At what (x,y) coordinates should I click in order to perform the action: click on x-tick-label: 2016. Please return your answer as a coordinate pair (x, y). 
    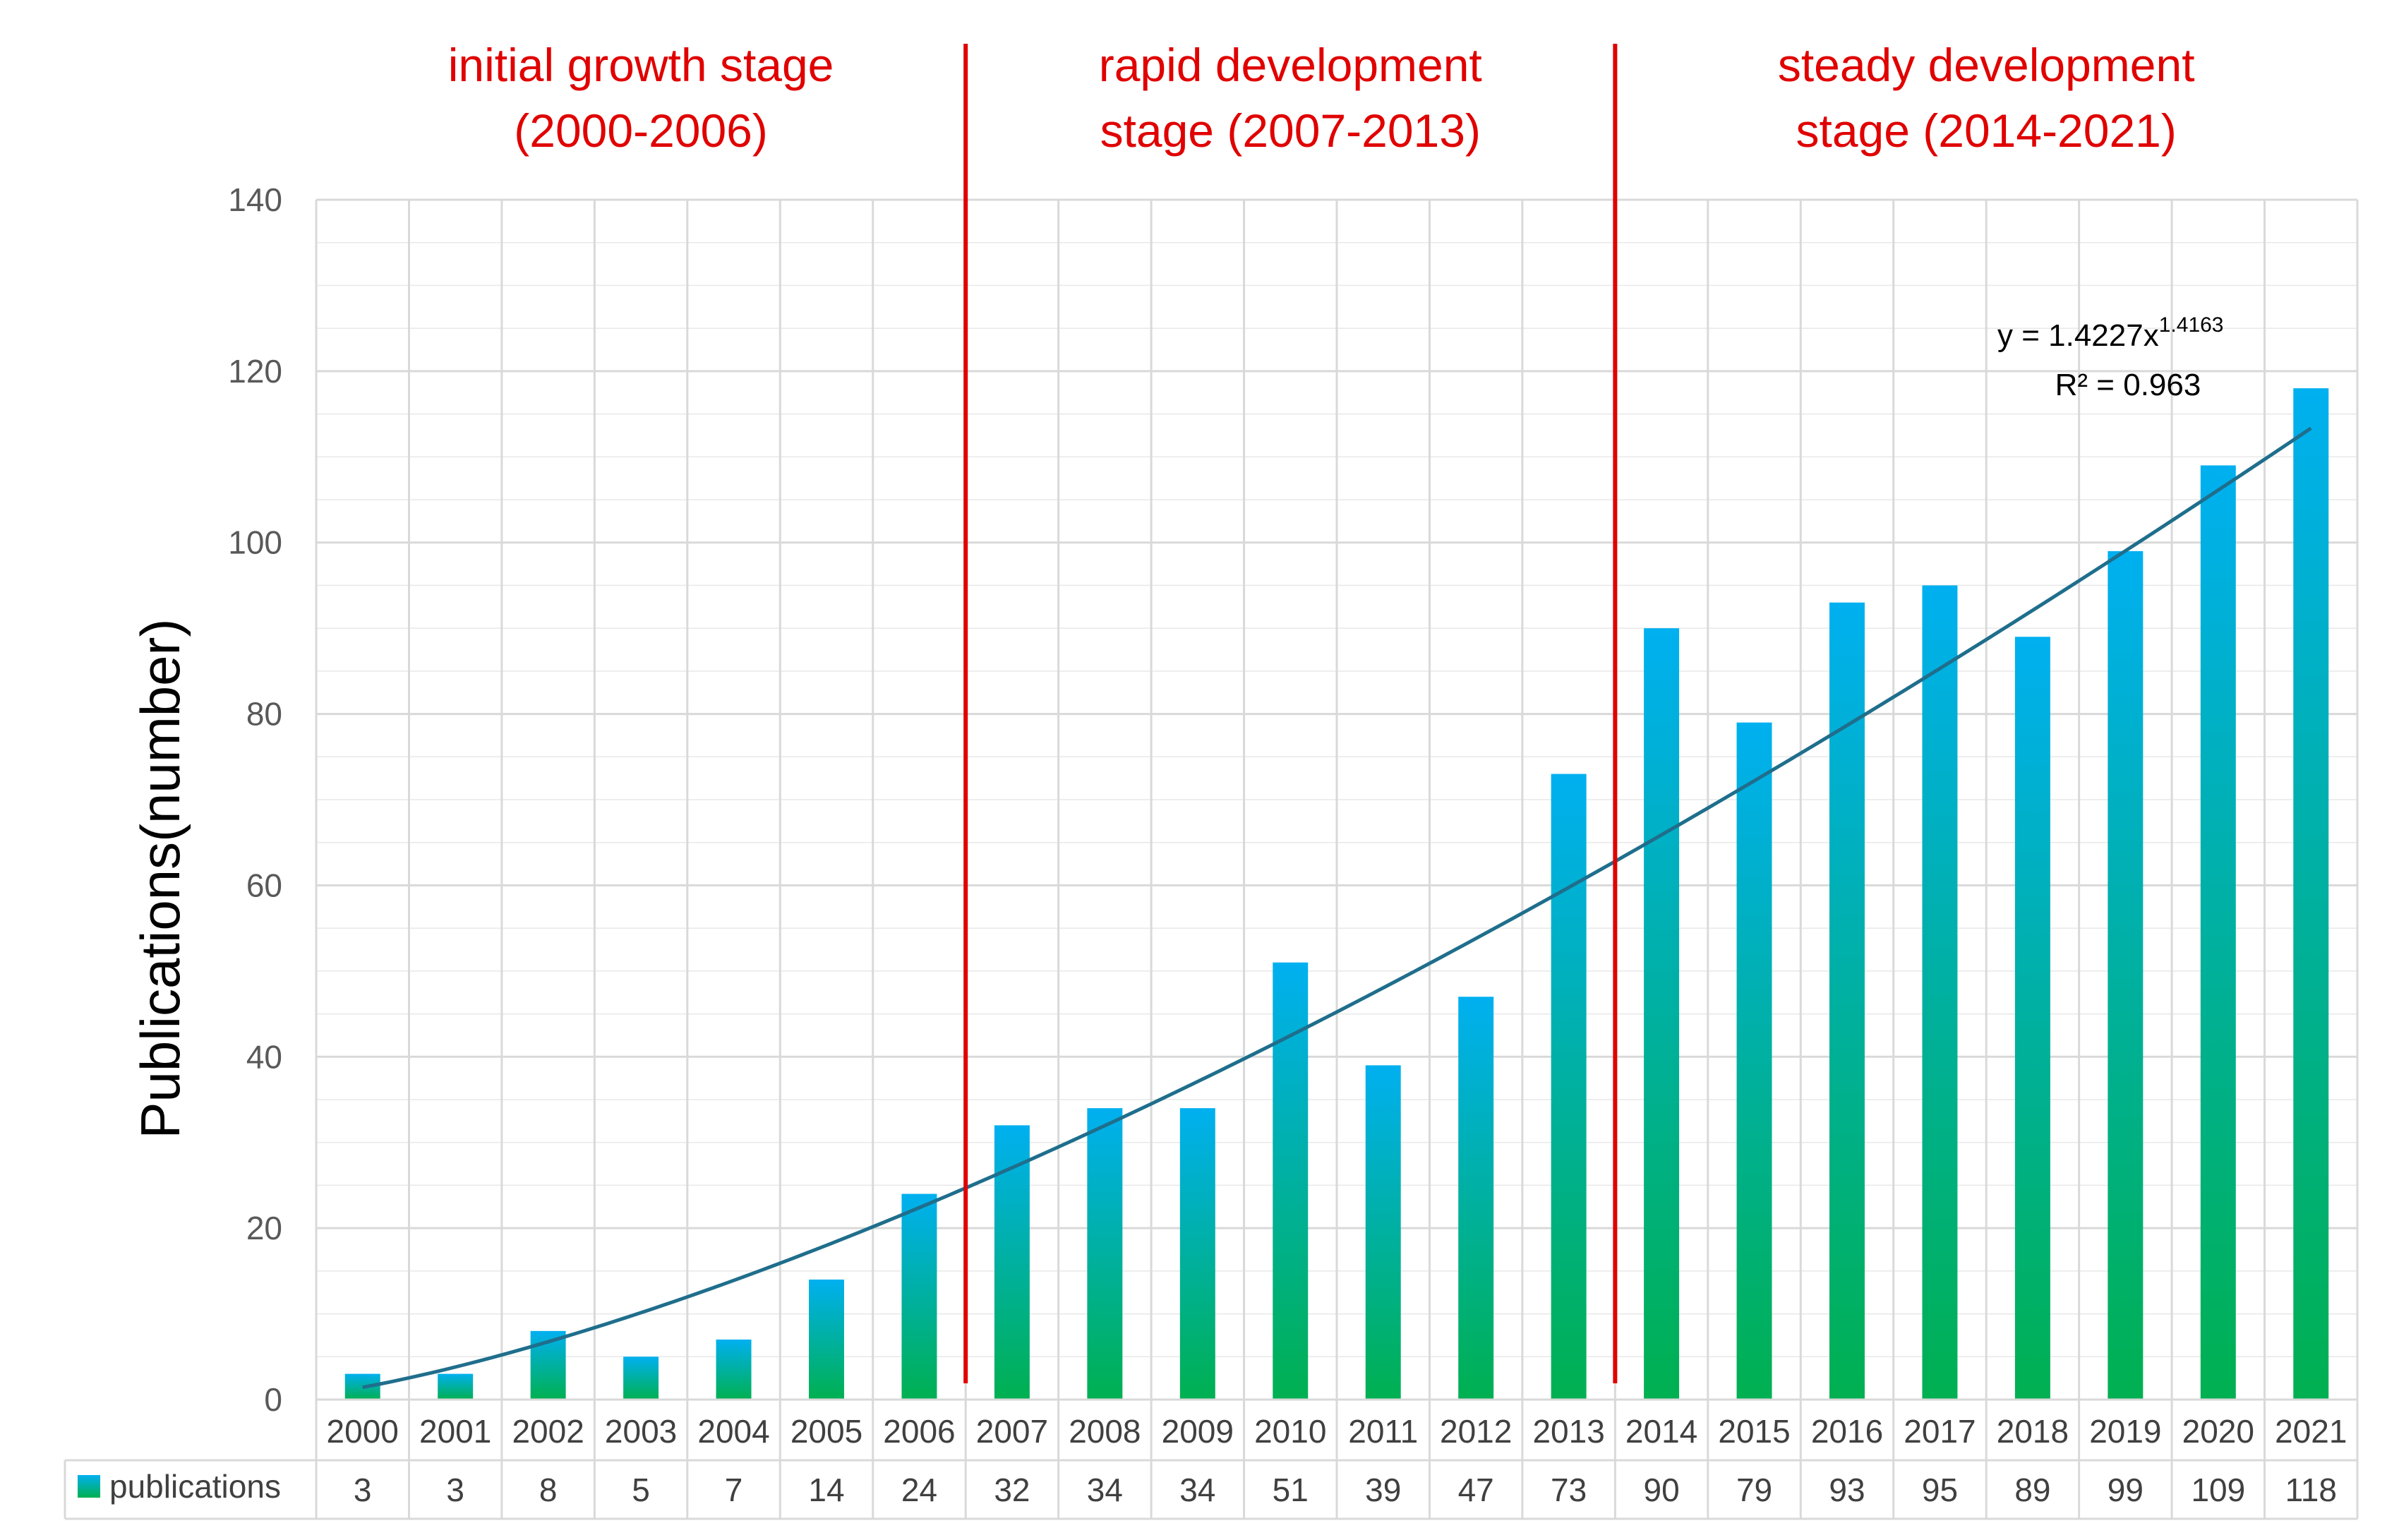
    Looking at the image, I should click on (1847, 1431).